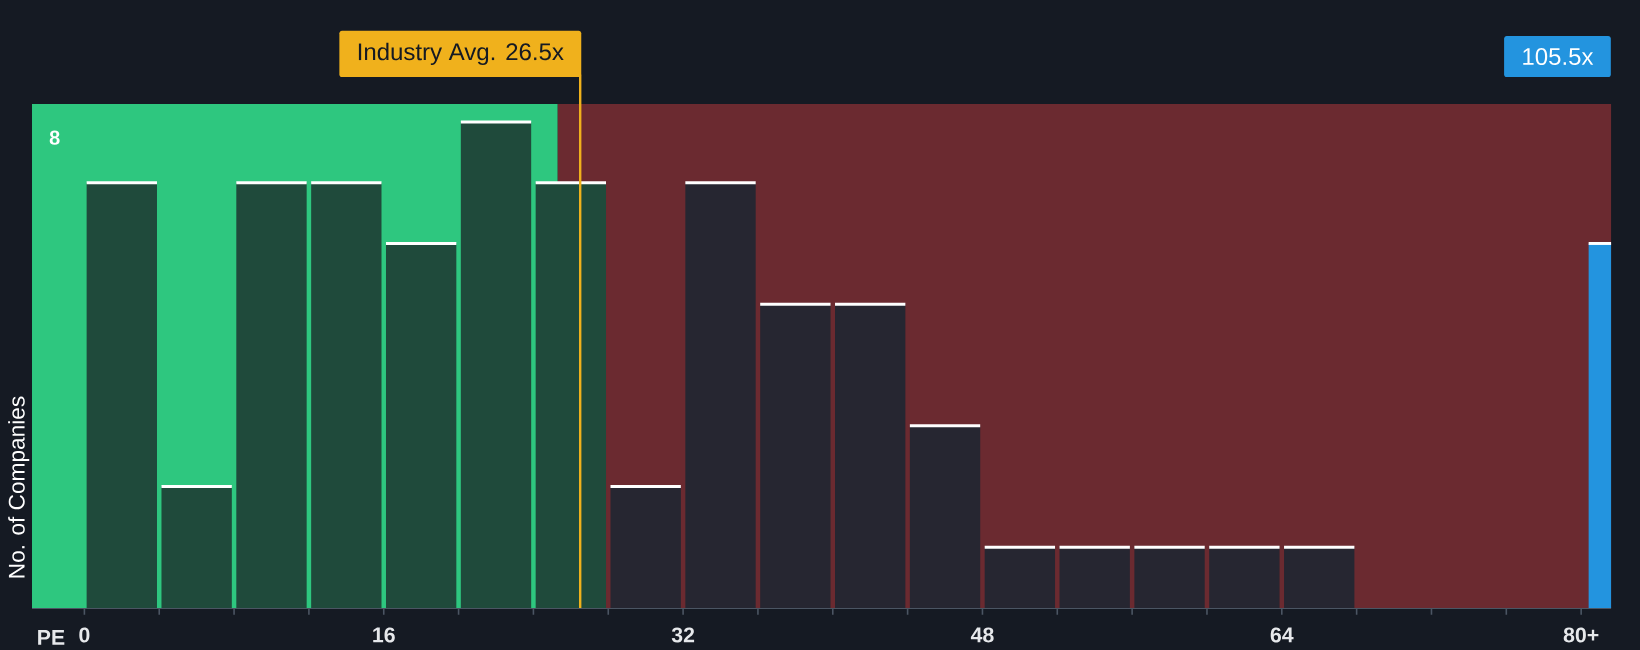 The width and height of the screenshot is (1640, 650). I want to click on y-axis-title: No. of Companies, so click(19, 487).